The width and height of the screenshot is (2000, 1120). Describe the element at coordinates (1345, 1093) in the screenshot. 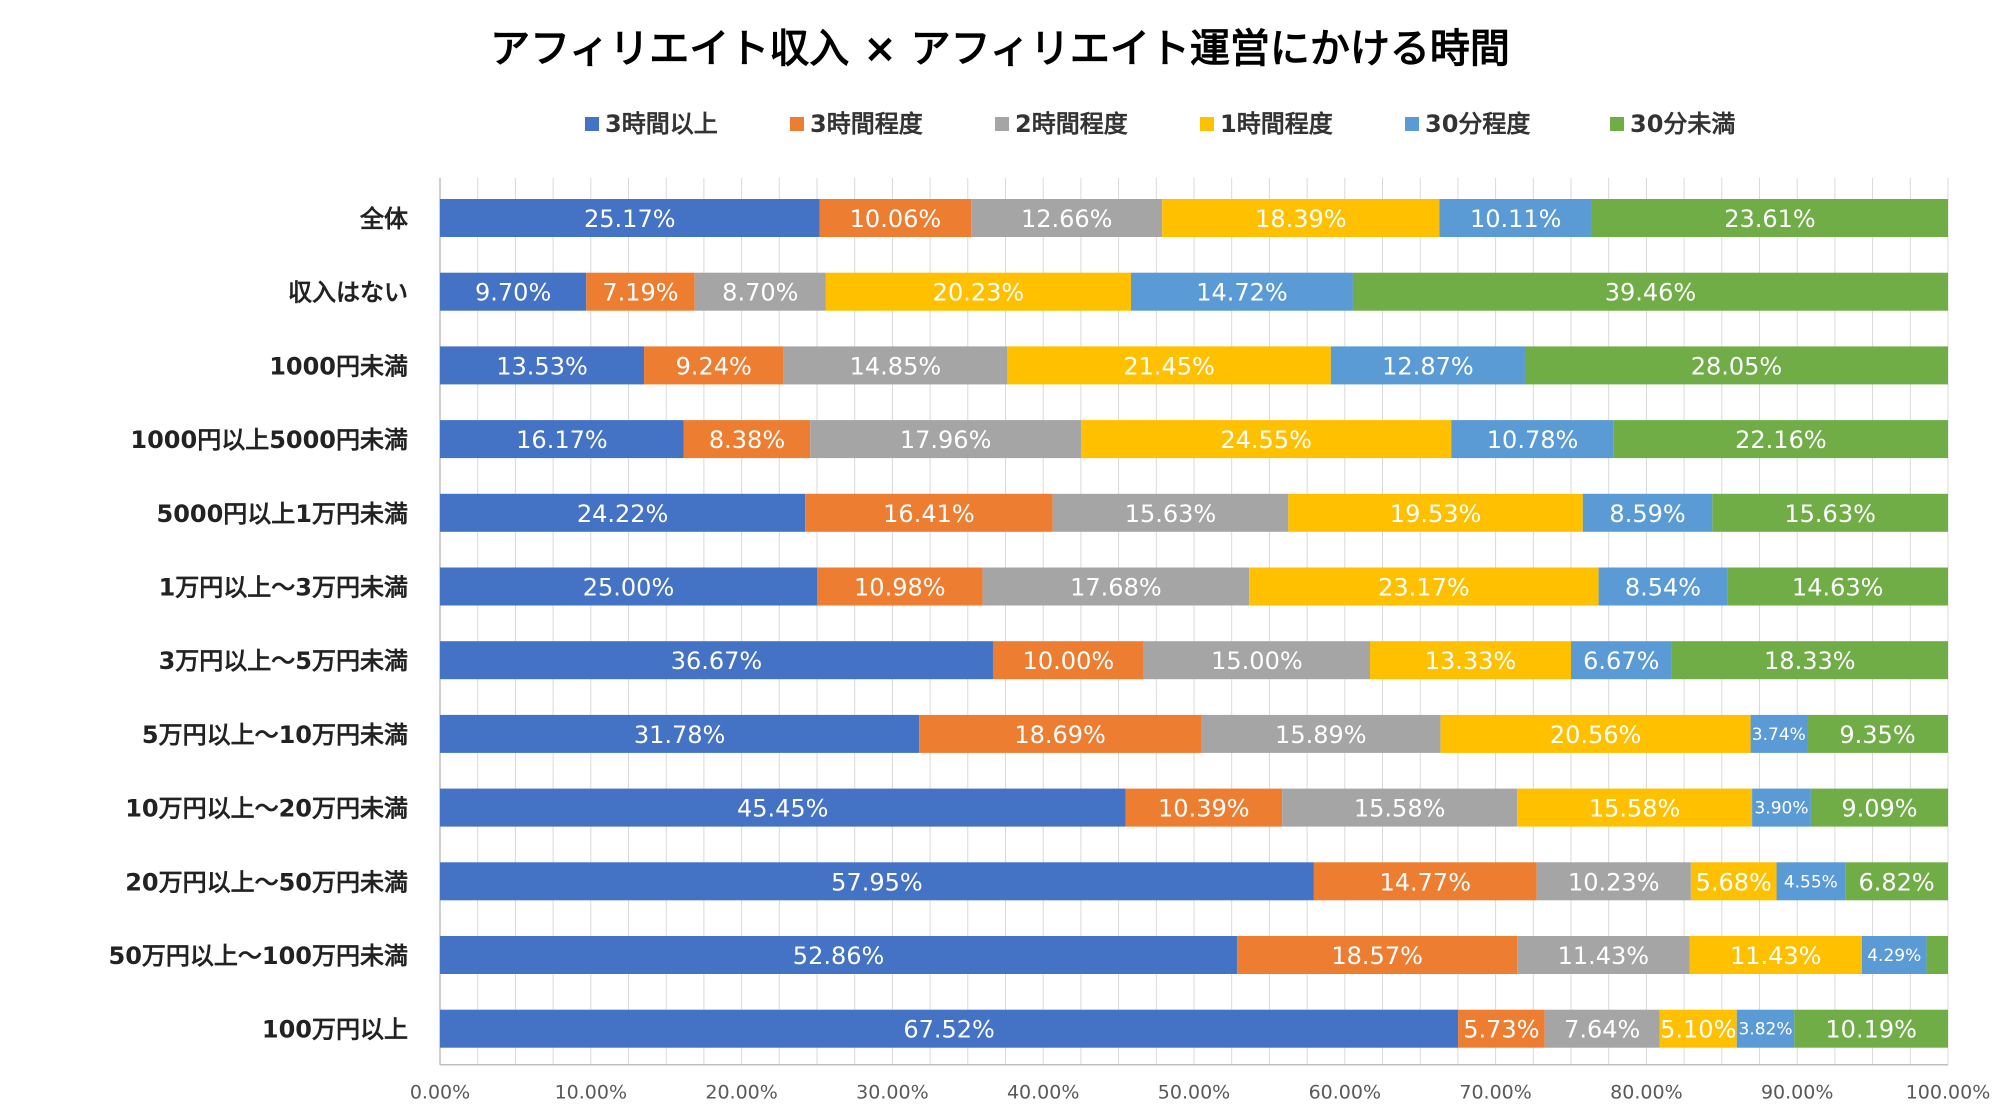

I see `x-tick-label: 60.00%` at that location.